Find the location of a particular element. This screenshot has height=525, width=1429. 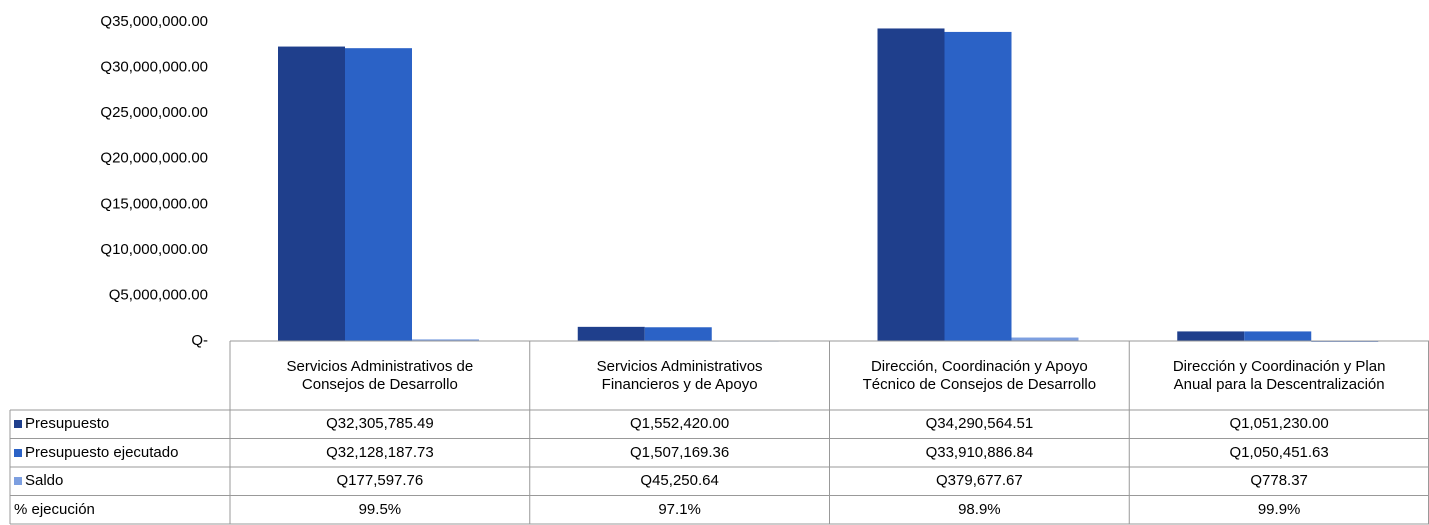

table-cell: Q34,290,564.51 is located at coordinates (979, 424).